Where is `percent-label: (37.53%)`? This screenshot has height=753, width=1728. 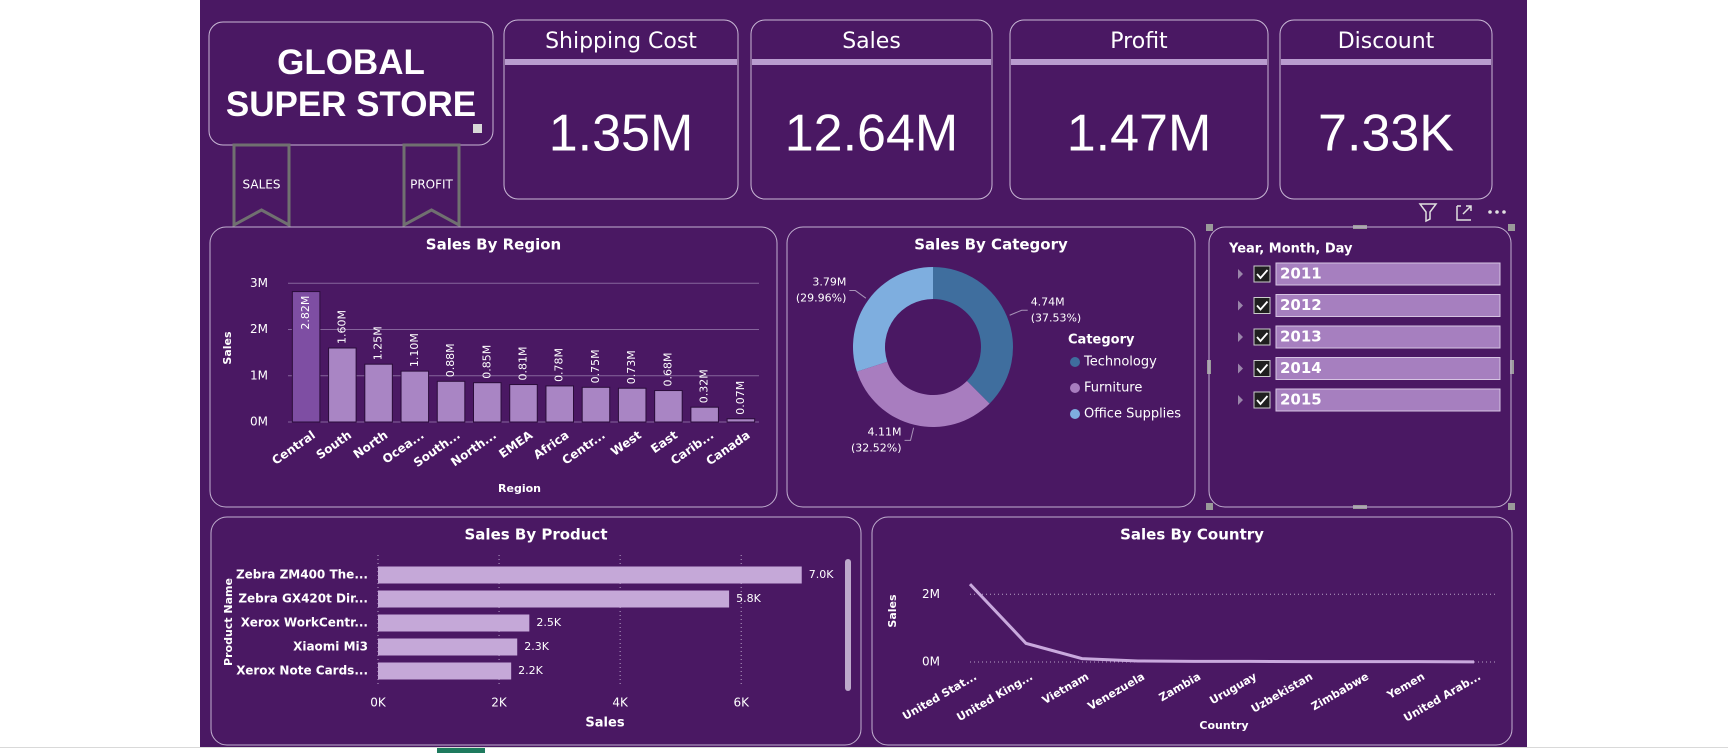
percent-label: (37.53%) is located at coordinates (1056, 317).